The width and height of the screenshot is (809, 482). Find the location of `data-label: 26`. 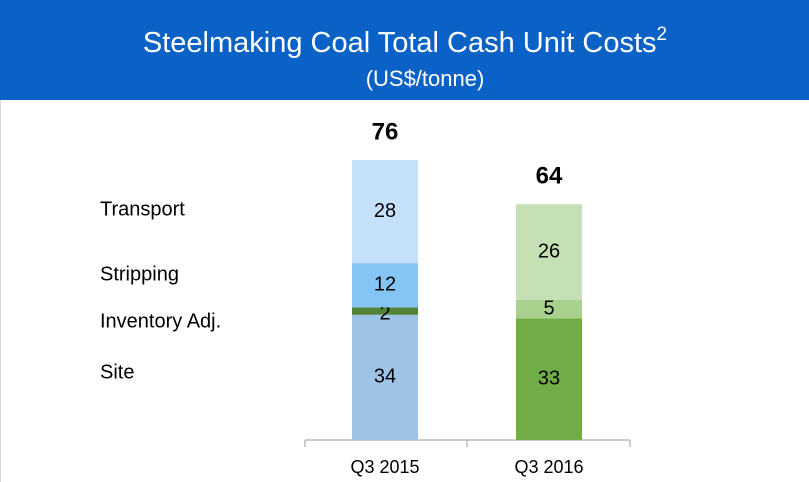

data-label: 26 is located at coordinates (549, 251).